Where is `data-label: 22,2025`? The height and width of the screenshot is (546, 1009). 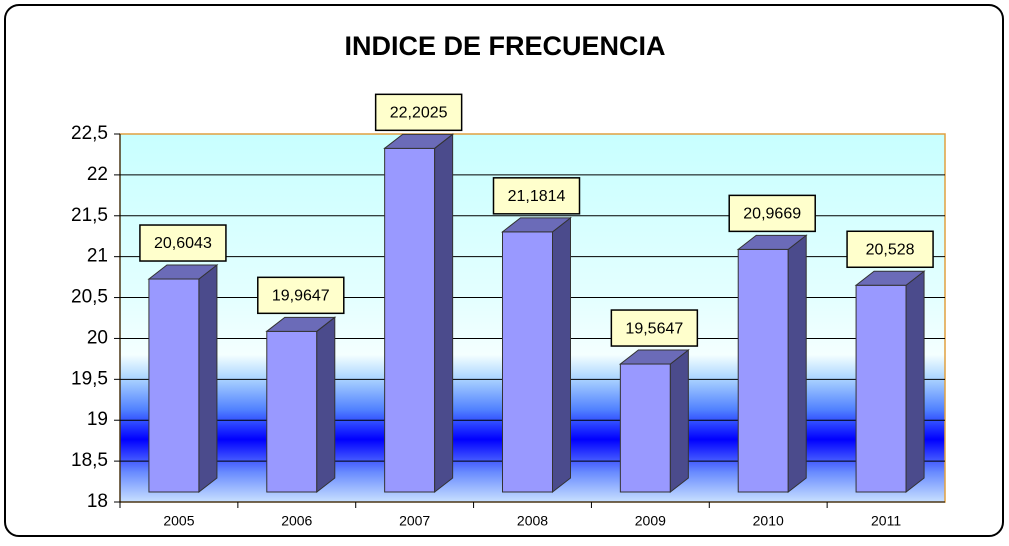
data-label: 22,2025 is located at coordinates (419, 113).